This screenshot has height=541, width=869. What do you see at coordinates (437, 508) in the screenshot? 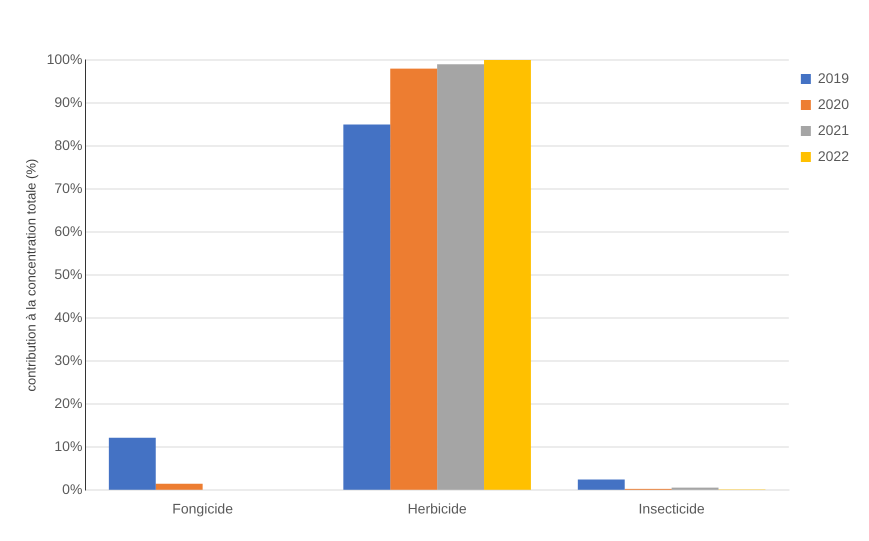
I see `x-tick-label: Herbicide` at bounding box center [437, 508].